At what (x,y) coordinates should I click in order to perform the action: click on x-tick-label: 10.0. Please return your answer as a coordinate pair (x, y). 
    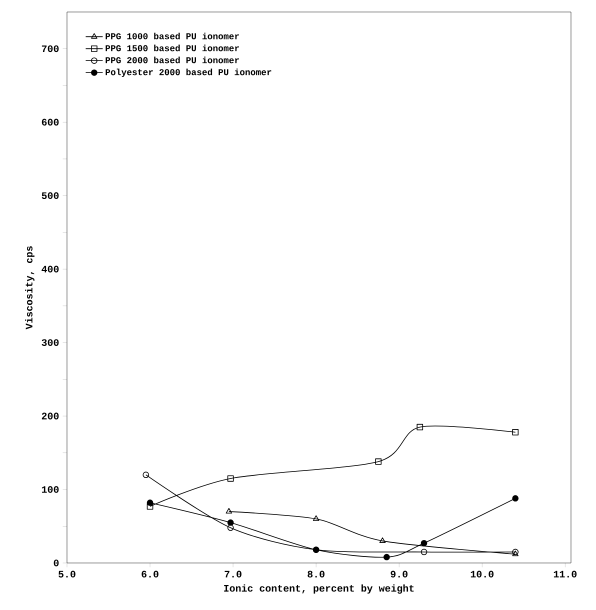
    Looking at the image, I should click on (482, 574).